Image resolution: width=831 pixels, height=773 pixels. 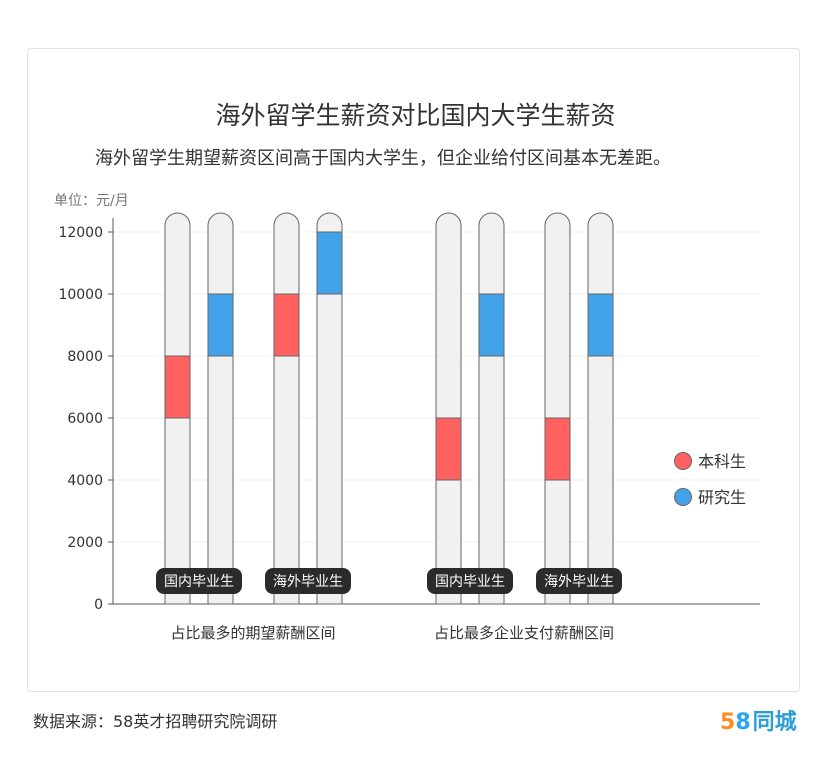 I want to click on group-label: 占比最多的期望薪酬区间, so click(x=252, y=633).